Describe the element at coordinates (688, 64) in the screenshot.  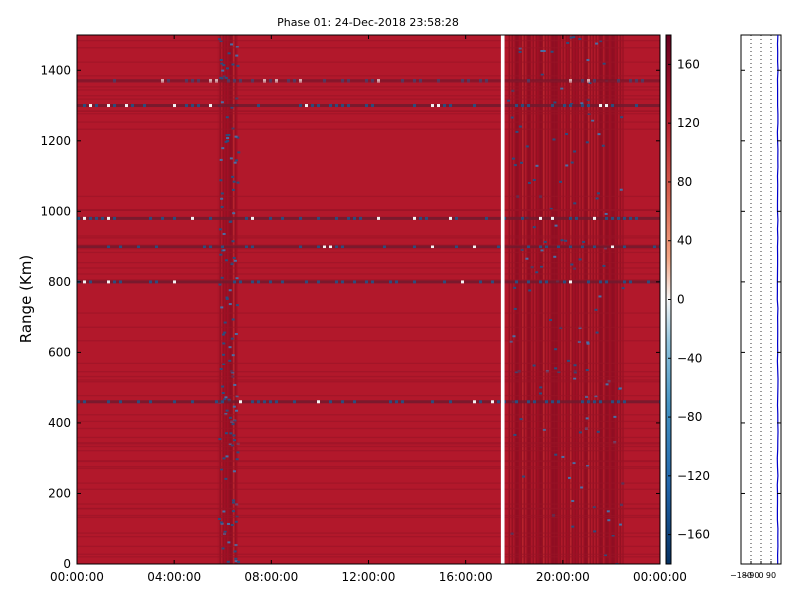
I see `colorbar-tick-label: 160` at that location.